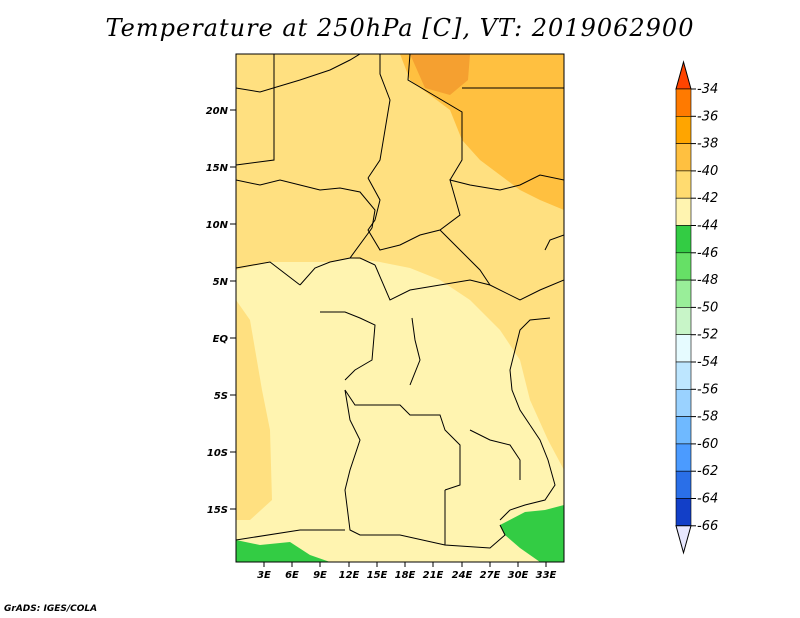 The width and height of the screenshot is (800, 618). Describe the element at coordinates (707, 444) in the screenshot. I see `colorbar-label: -60` at that location.